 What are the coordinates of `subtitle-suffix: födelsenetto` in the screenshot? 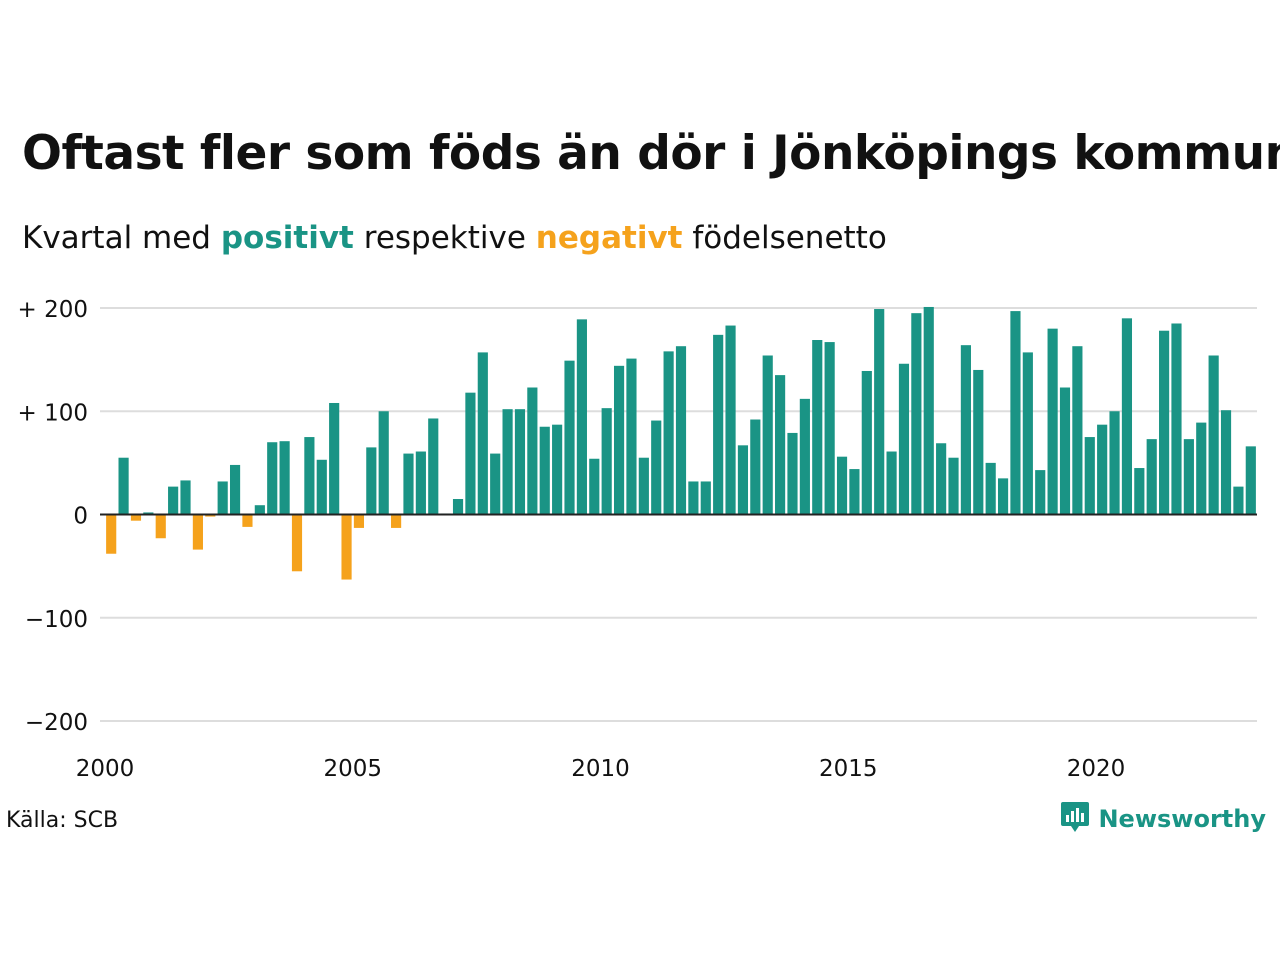 It's located at (789, 238).